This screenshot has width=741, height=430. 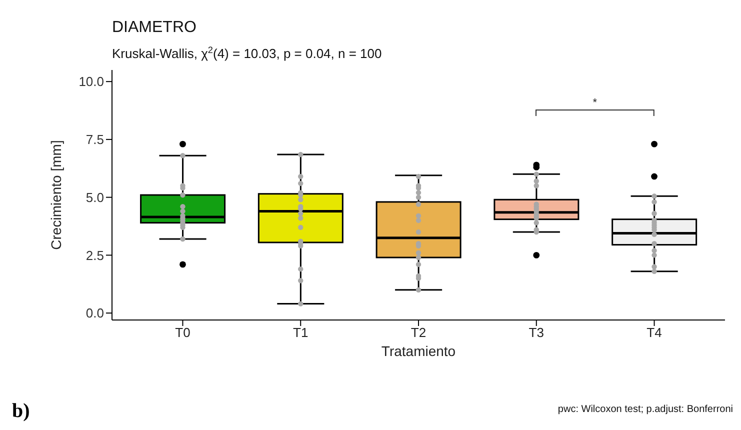 I want to click on y-tick-label: 5.0, so click(x=95, y=197).